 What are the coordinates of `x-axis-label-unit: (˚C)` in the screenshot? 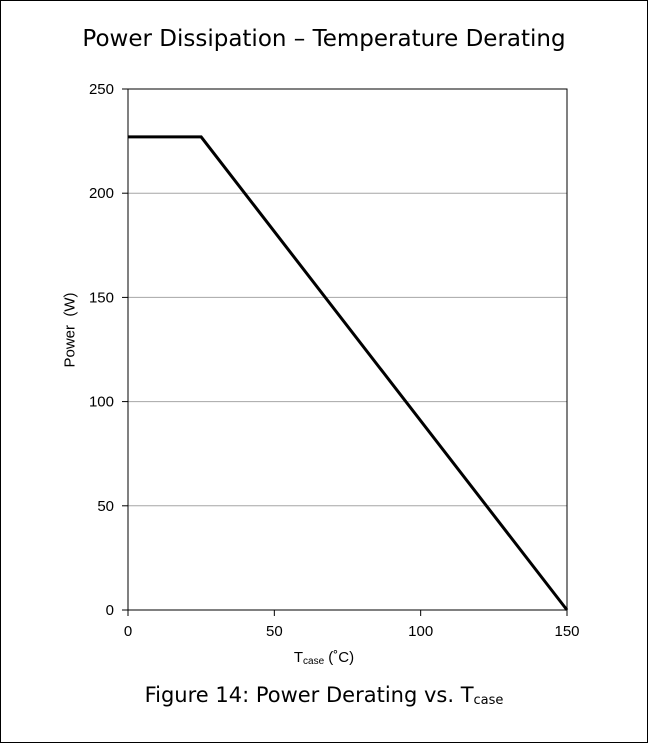 It's located at (339, 657).